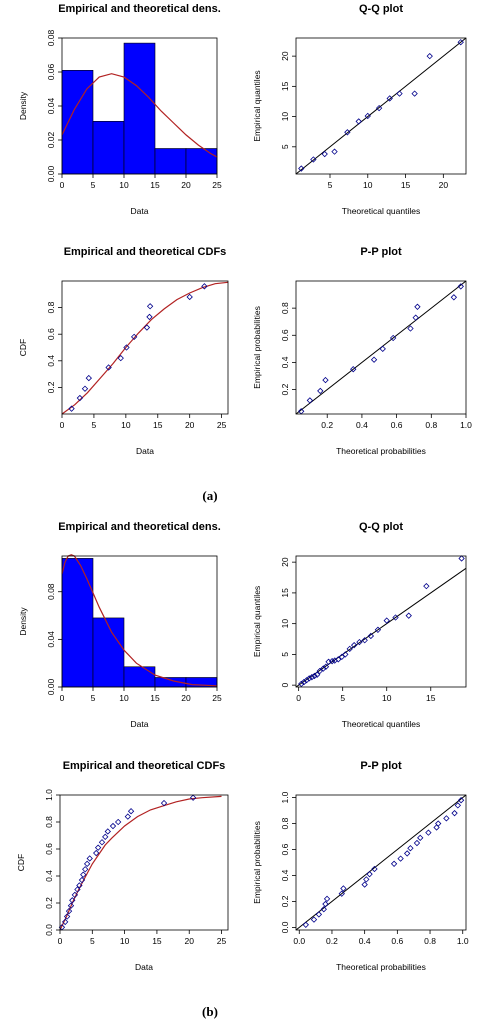 The image size is (483, 1024). I want to click on y-tick-label: 0.0, so click(285, 927).